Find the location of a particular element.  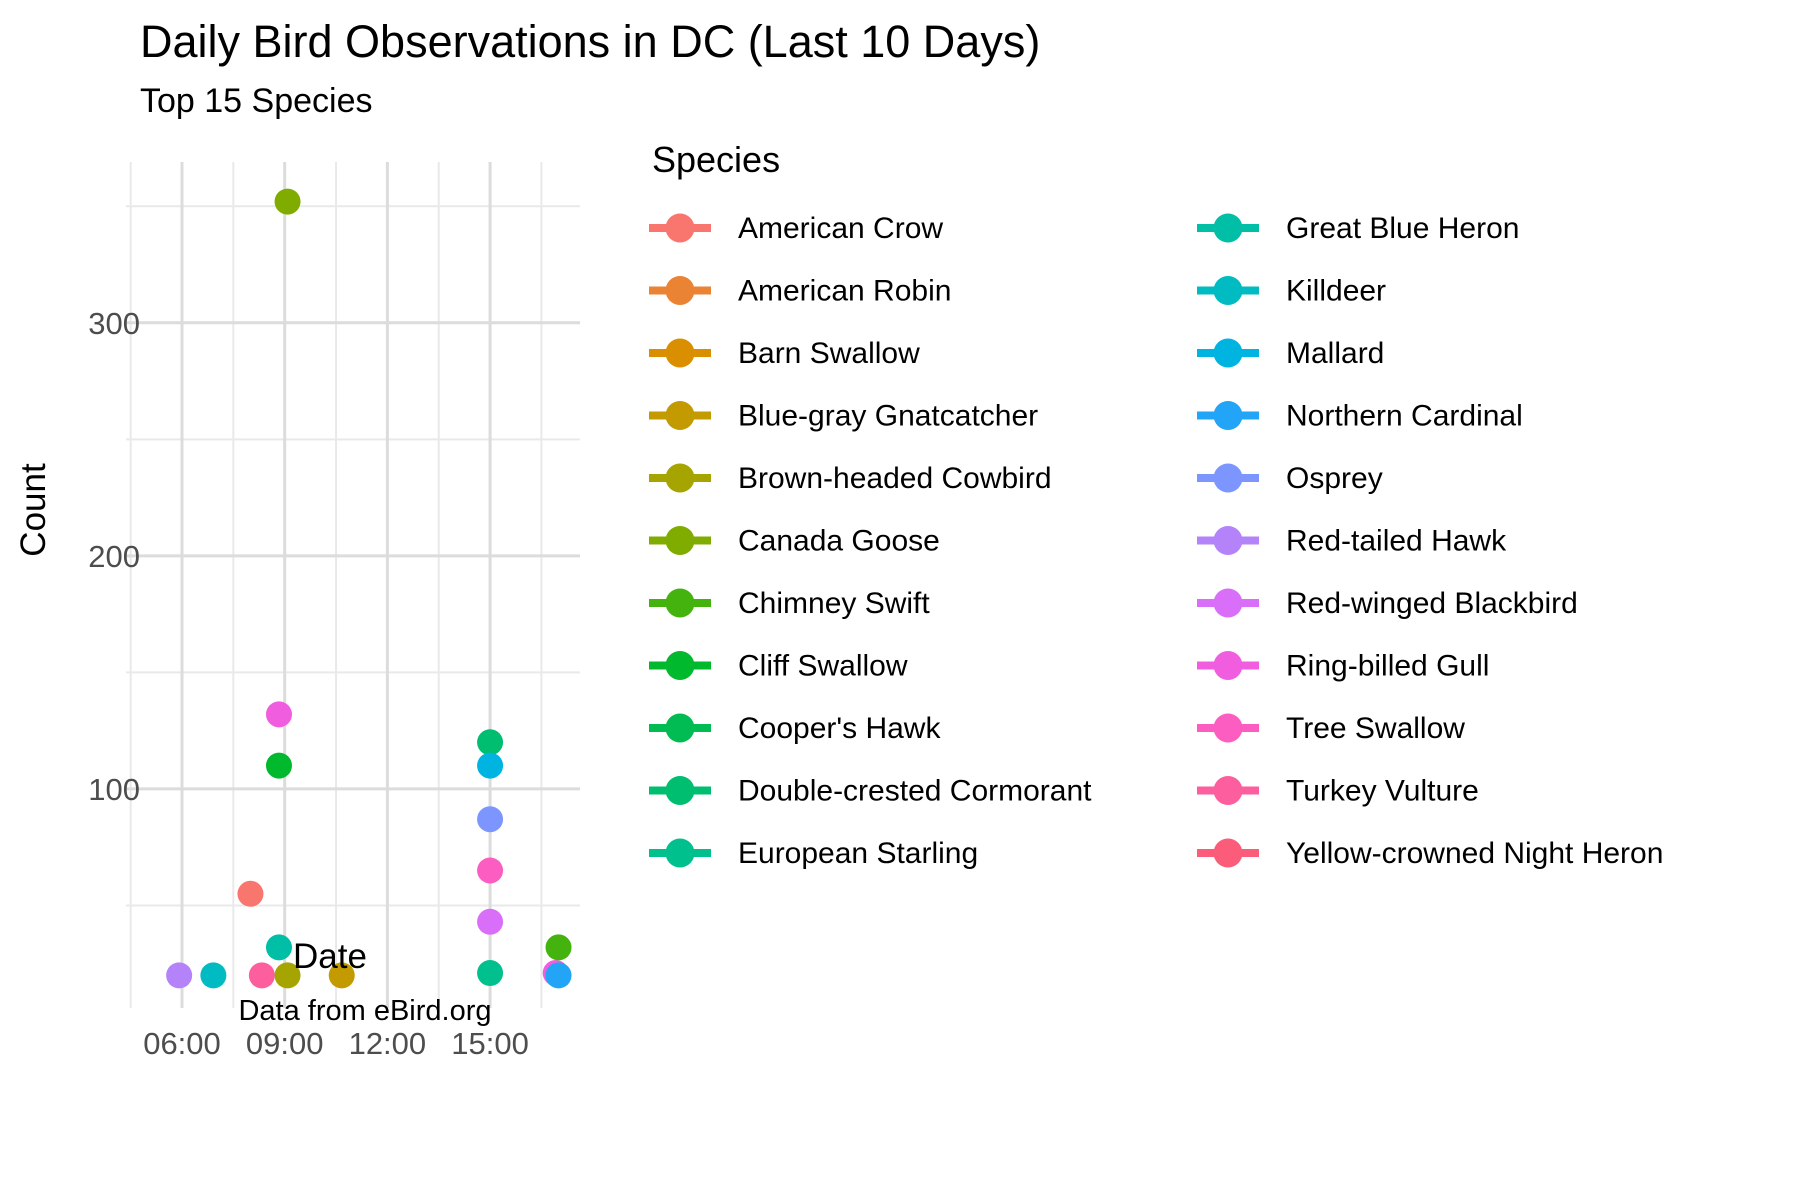

legend-item: Killdeer is located at coordinates (1291, 291).